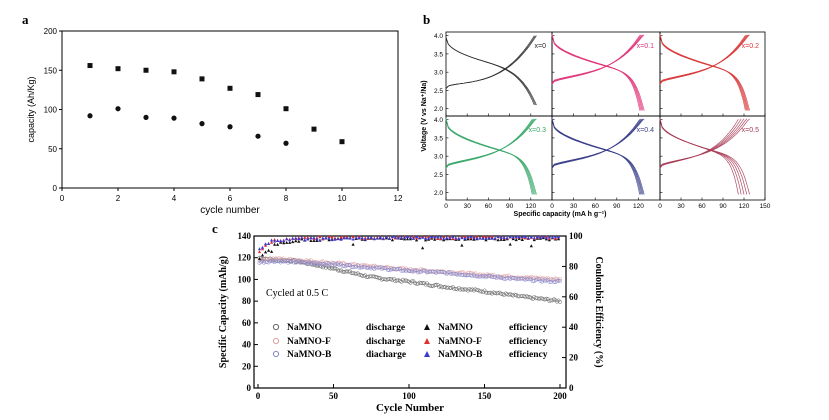 This screenshot has width=829, height=420. I want to click on panel-c-legend-kind: diacharge, so click(386, 355).